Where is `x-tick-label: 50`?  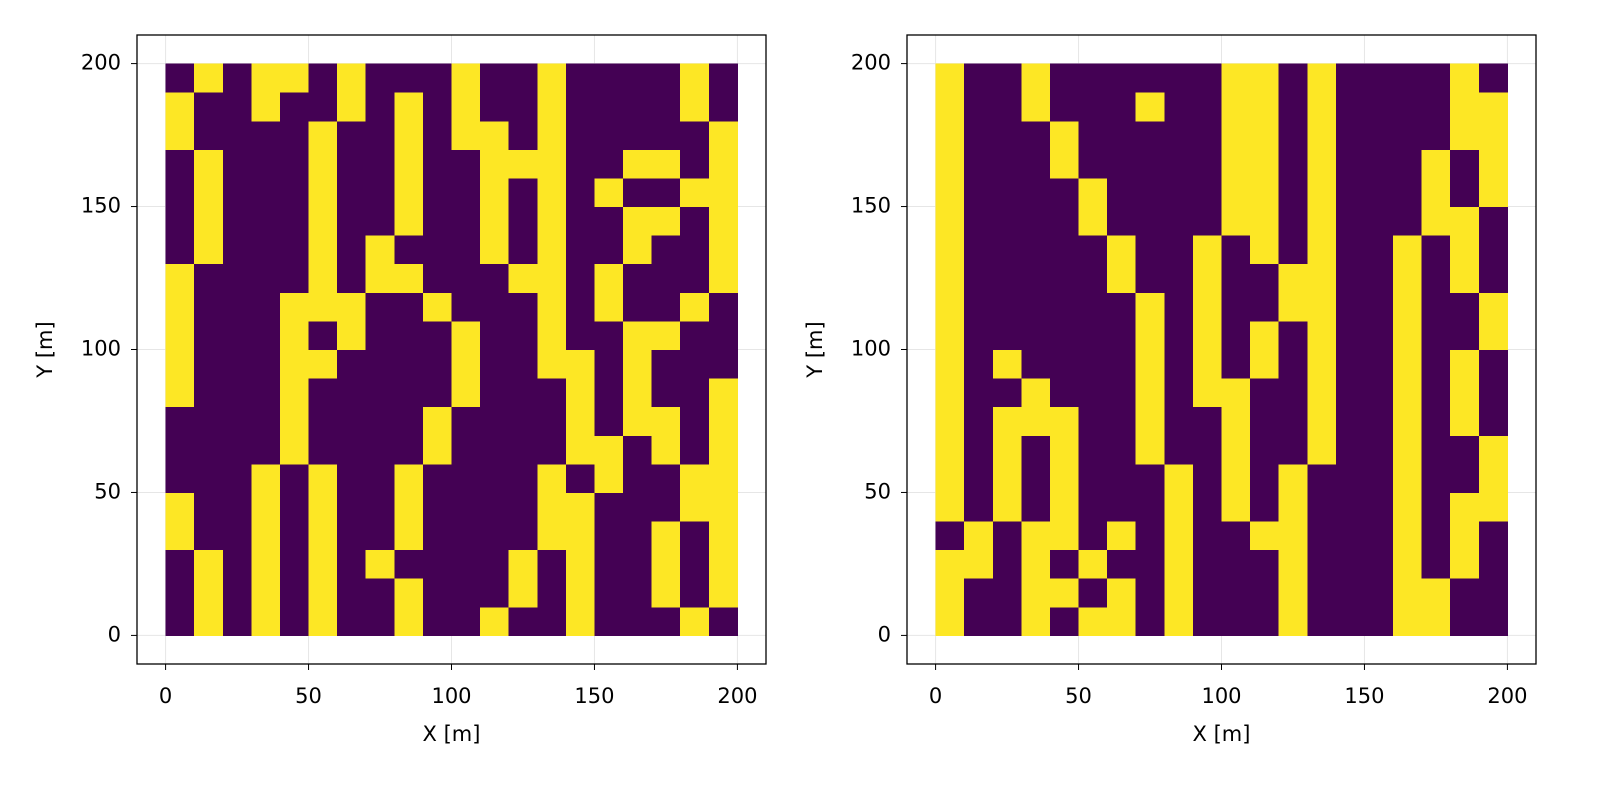 x-tick-label: 50 is located at coordinates (1078, 696).